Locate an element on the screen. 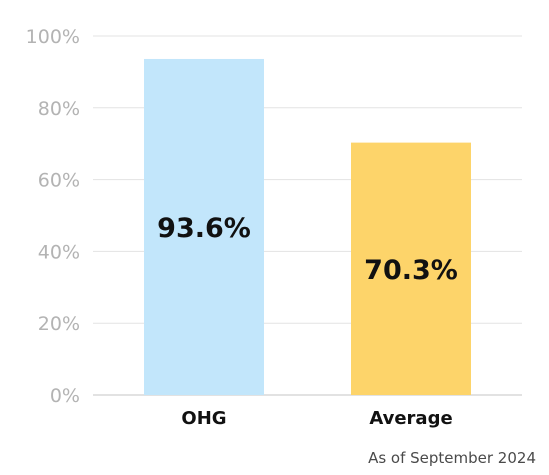 Image resolution: width=549 pixels, height=475 pixels. x-category-label: Average is located at coordinates (410, 418).